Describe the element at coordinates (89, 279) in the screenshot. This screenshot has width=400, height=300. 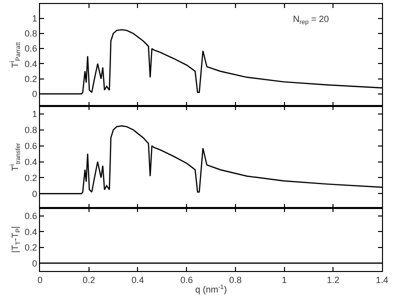
I see `x-tick-label: 0.2` at that location.